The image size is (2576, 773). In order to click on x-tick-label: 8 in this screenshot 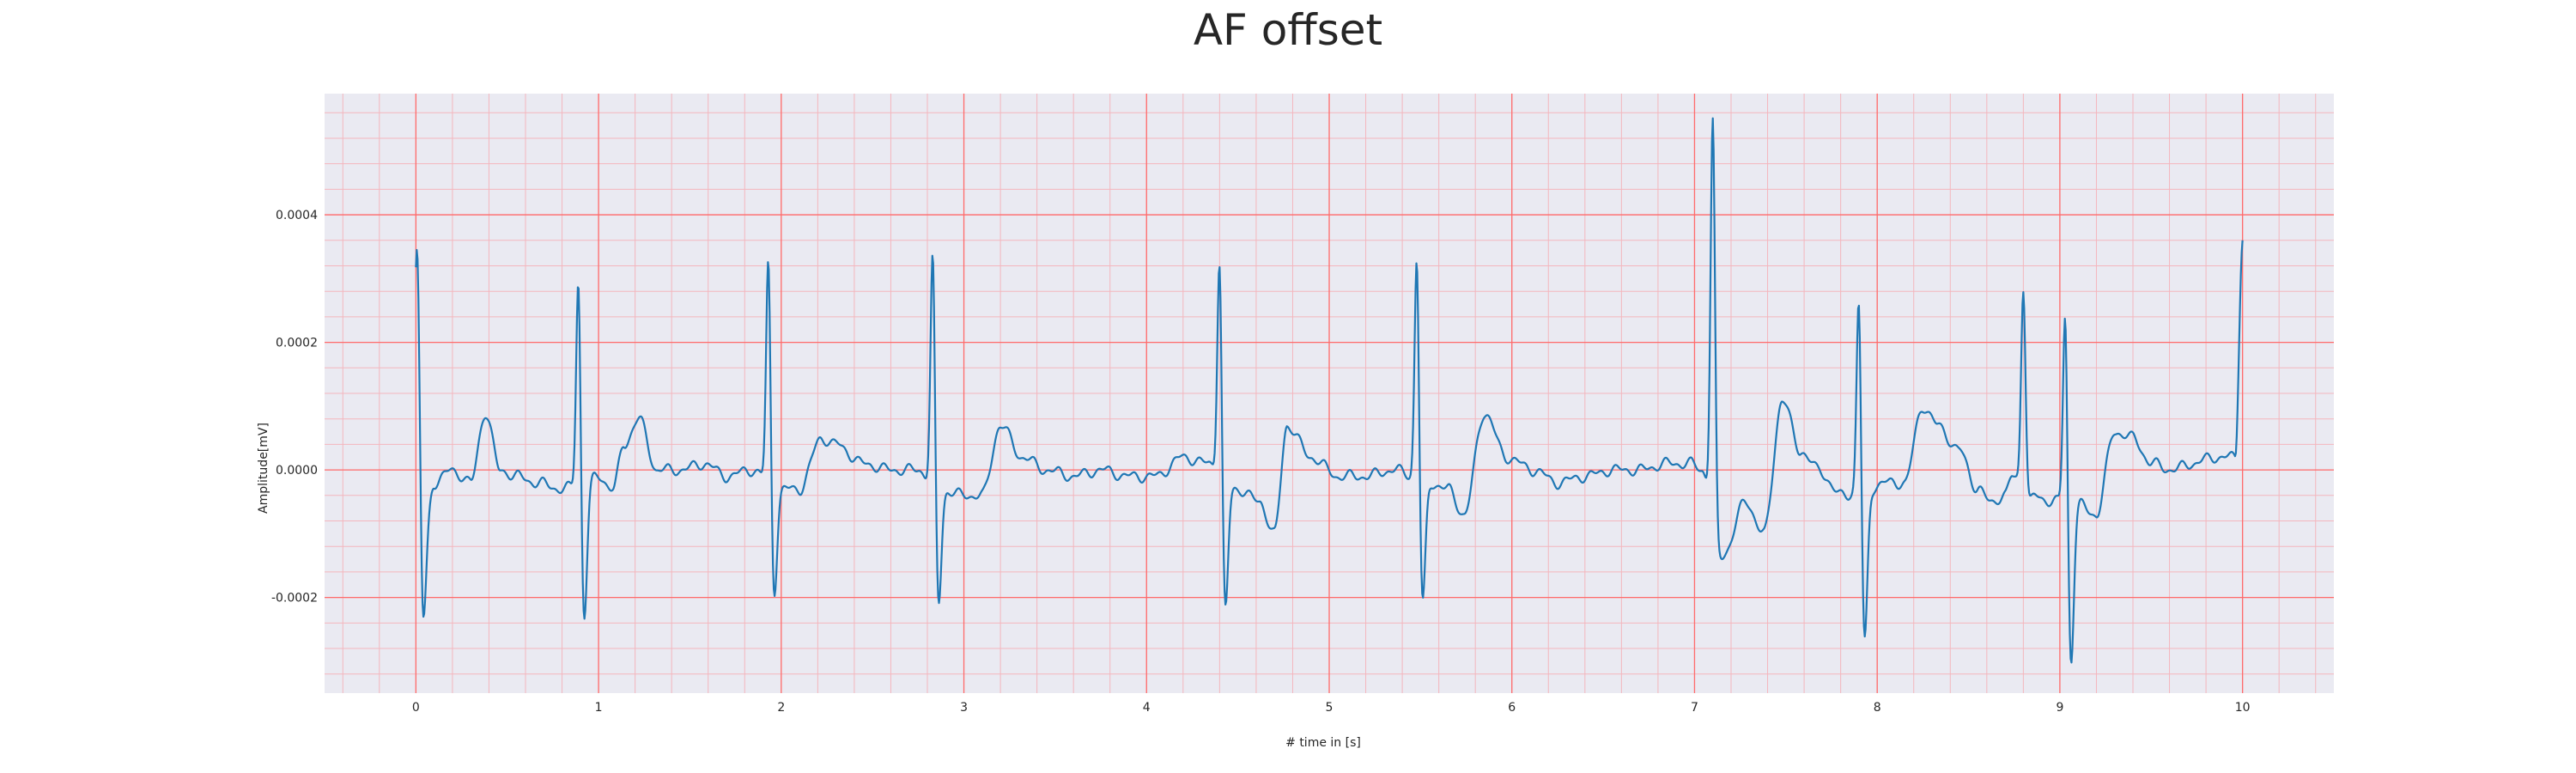, I will do `click(1878, 708)`.